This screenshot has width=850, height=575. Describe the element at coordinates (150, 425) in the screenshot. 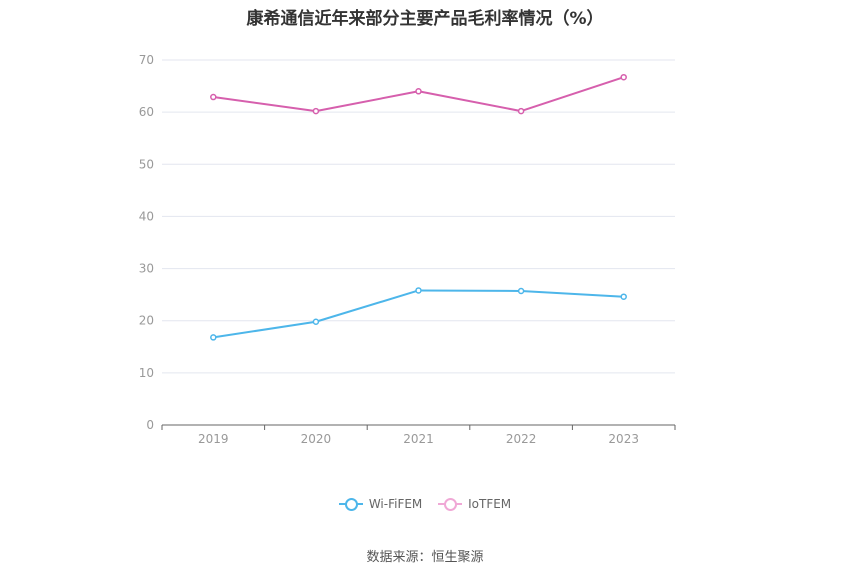

I see `y-tick-label-0: 0` at that location.